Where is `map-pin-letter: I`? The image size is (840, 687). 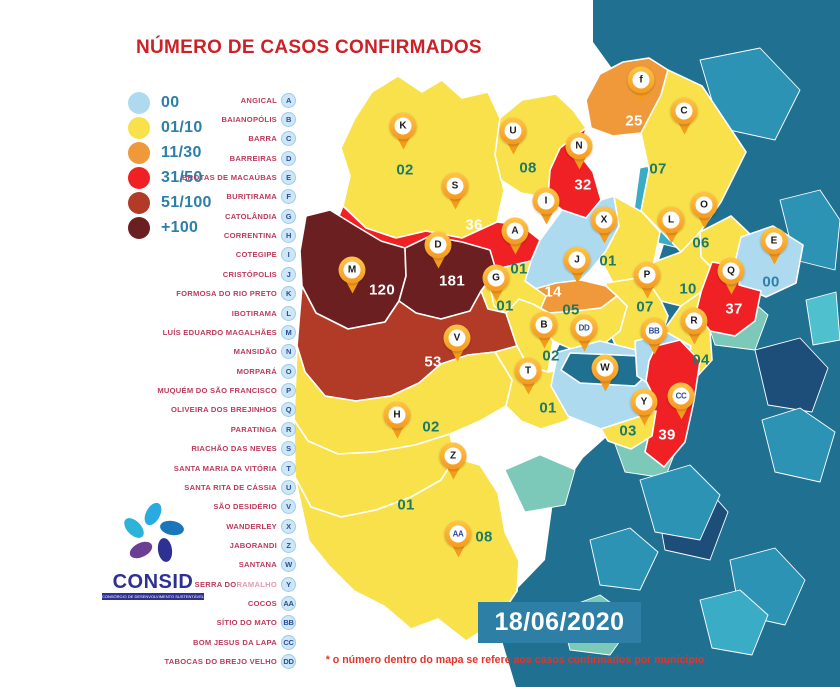 map-pin-letter: I is located at coordinates (546, 201).